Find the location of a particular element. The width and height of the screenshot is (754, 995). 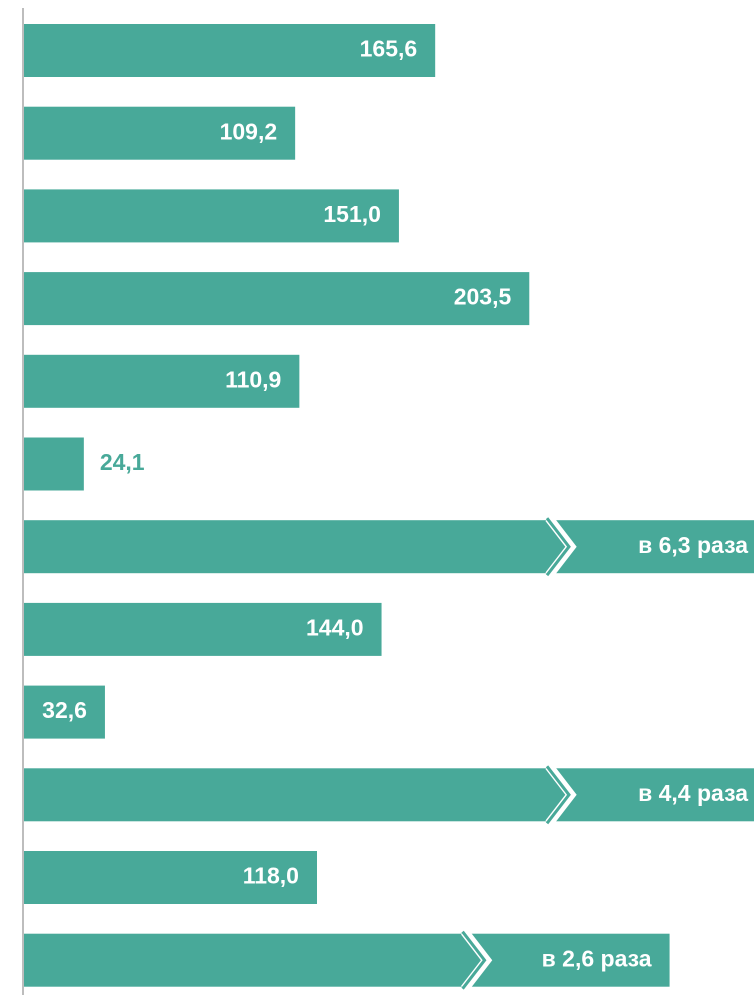

value-label: в 6,3 раза is located at coordinates (693, 545).